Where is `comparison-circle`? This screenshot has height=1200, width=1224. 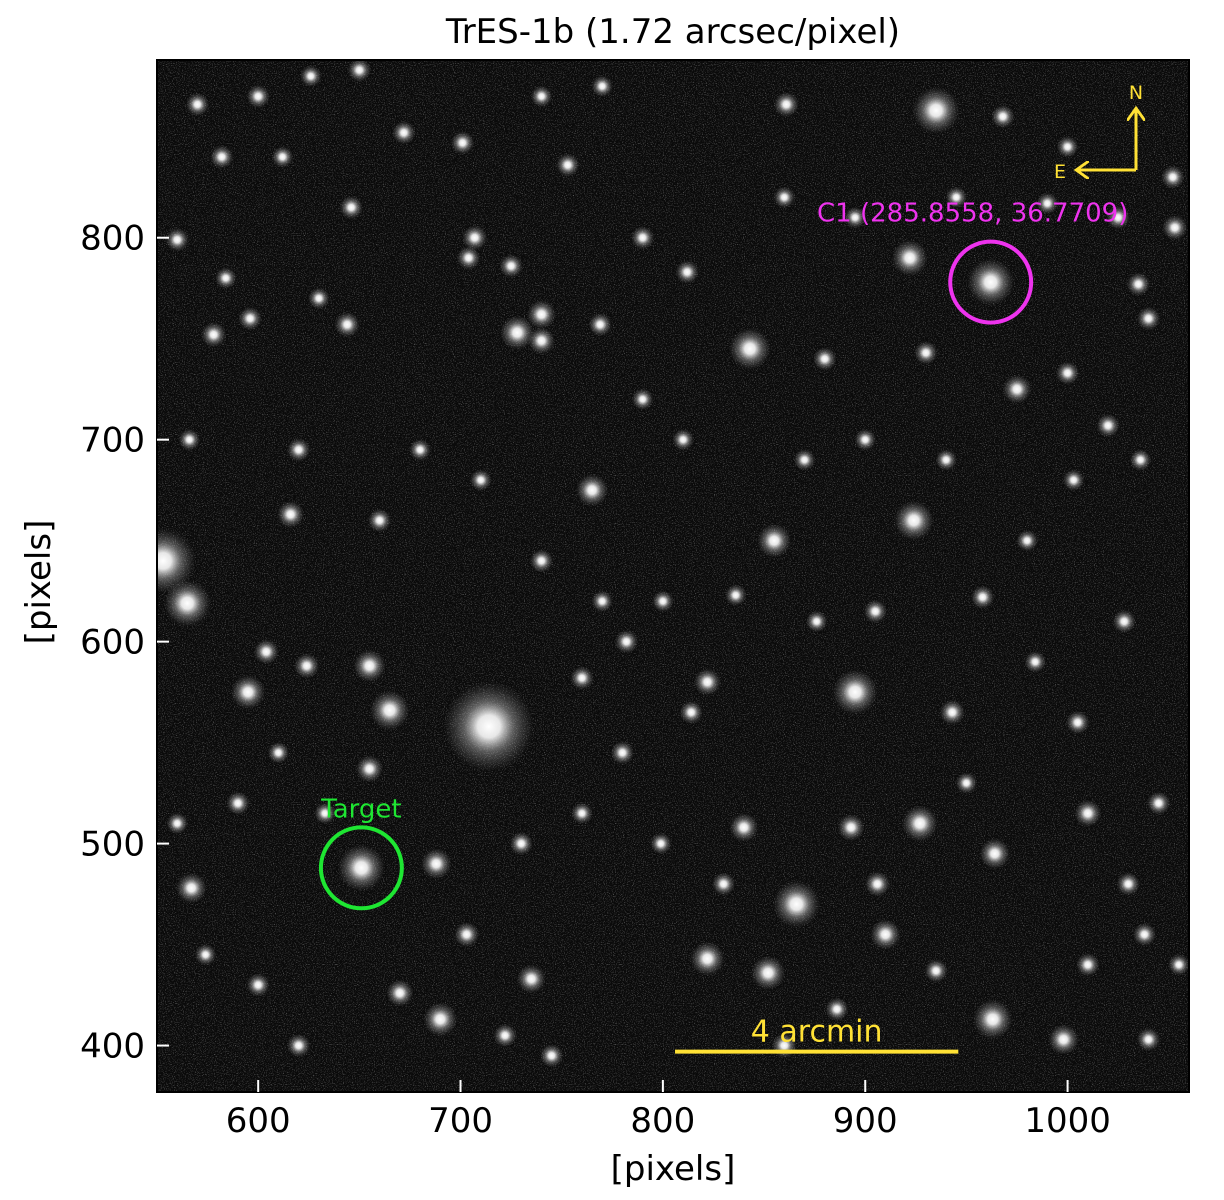 comparison-circle is located at coordinates (991, 282).